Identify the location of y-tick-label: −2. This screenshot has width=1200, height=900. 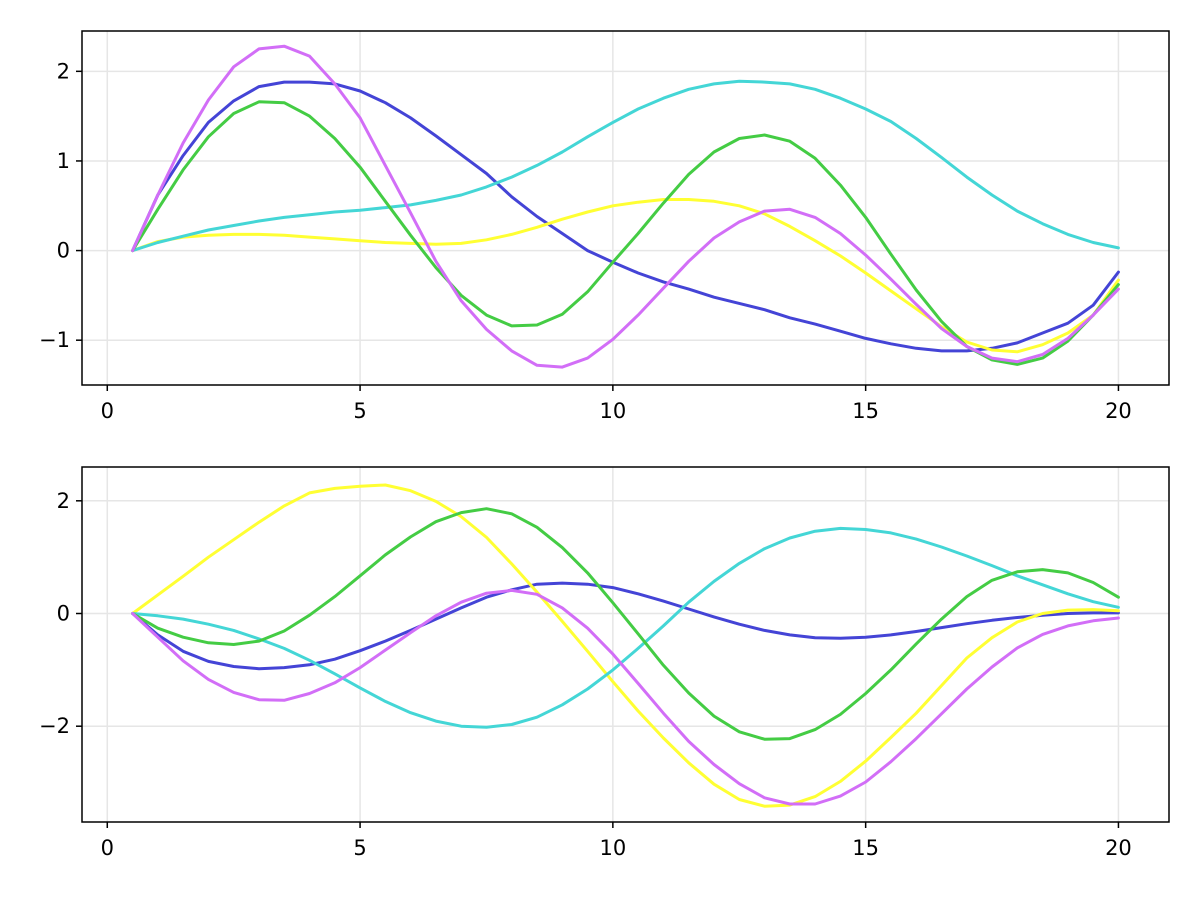
(54, 726).